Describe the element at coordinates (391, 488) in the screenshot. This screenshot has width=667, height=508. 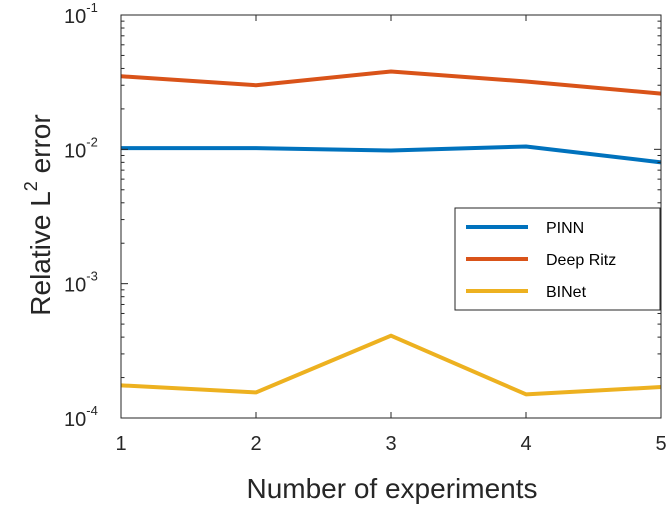
I see `x-axis-title: Number of experiments` at that location.